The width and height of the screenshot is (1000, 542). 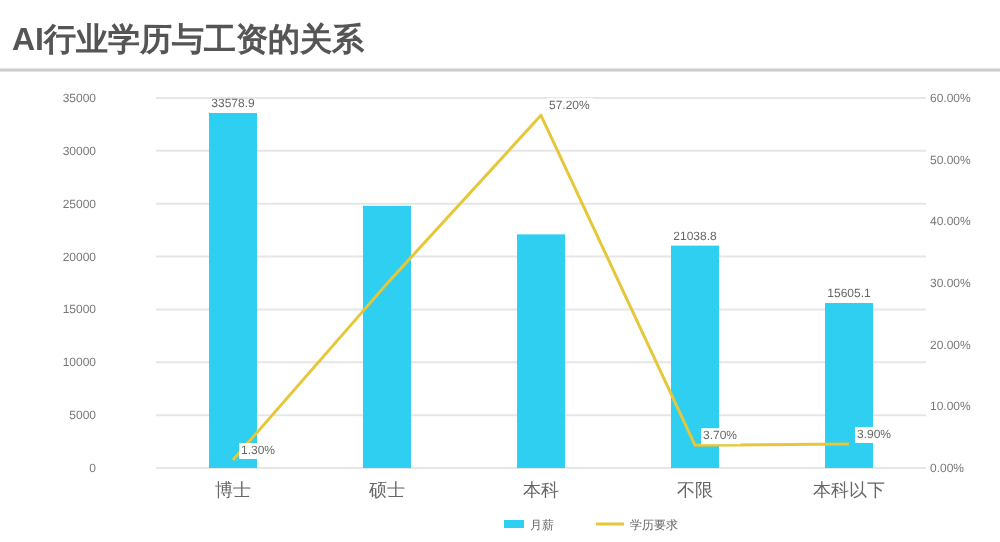 I want to click on x-tick-label: 硕士, so click(x=386, y=490).